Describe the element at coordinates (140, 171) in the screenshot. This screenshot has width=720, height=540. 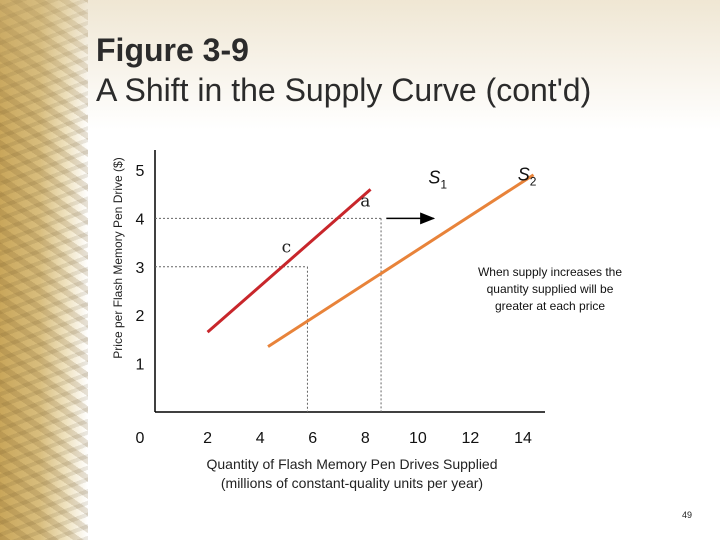
I see `y-tick-label: 5` at that location.